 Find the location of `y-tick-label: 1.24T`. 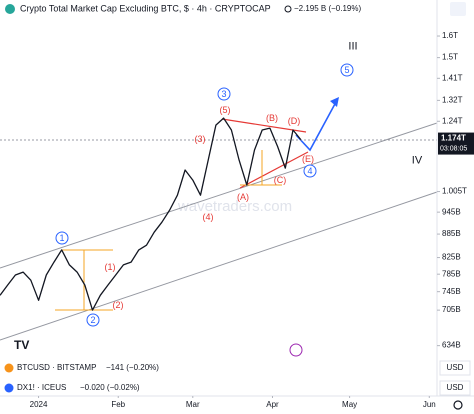

y-tick-label: 1.24T is located at coordinates (452, 120).